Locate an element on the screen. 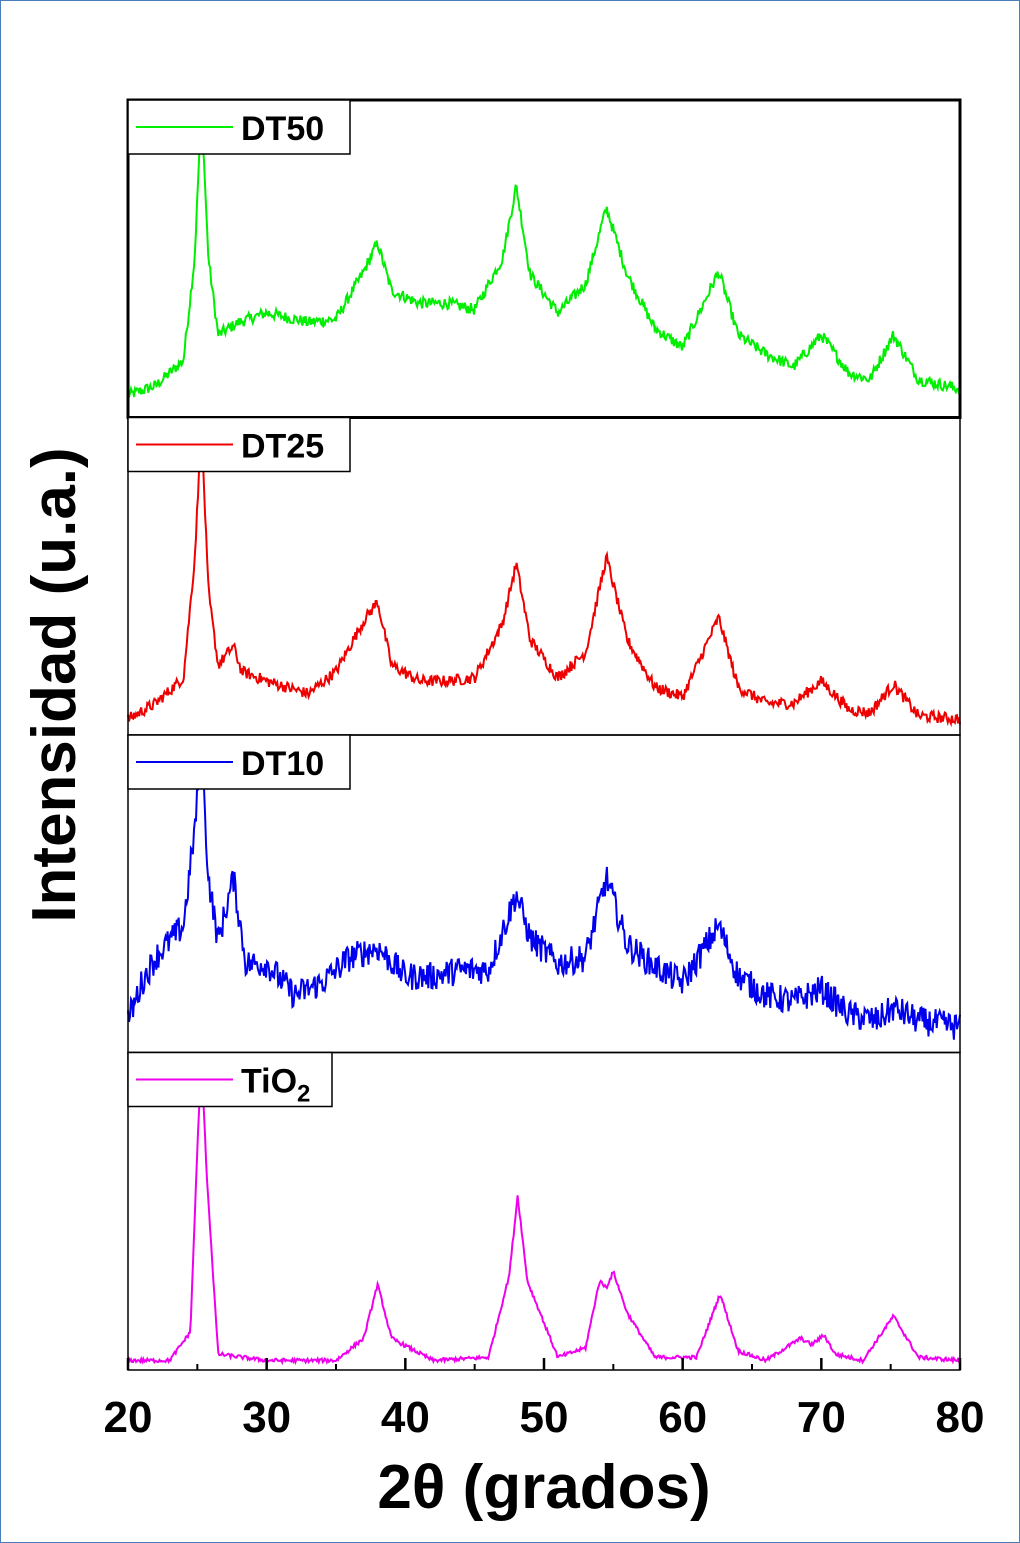 The height and width of the screenshot is (1543, 1020). legend-label-0: DT50 is located at coordinates (282, 129).